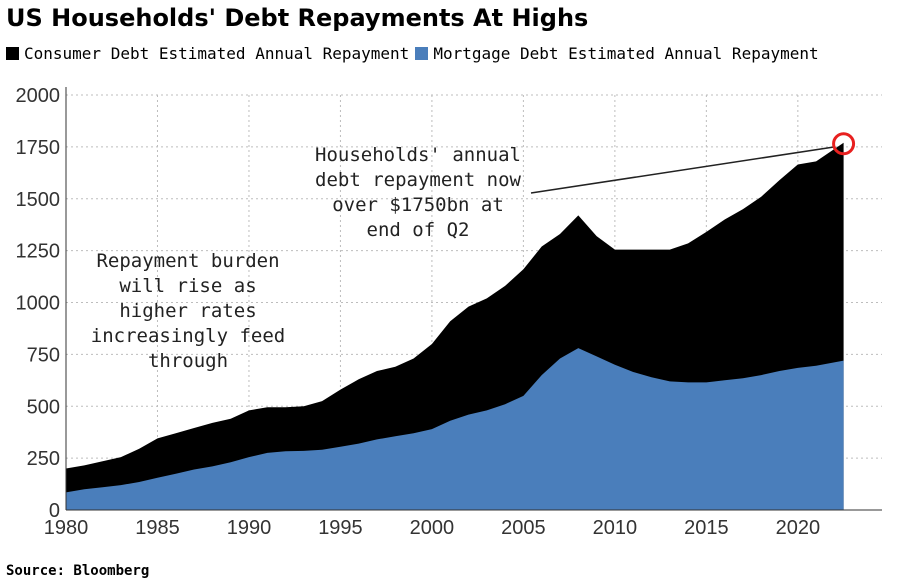 This screenshot has width=898, height=586. What do you see at coordinates (43, 355) in the screenshot?
I see `y-tick-label-750: 750` at bounding box center [43, 355].